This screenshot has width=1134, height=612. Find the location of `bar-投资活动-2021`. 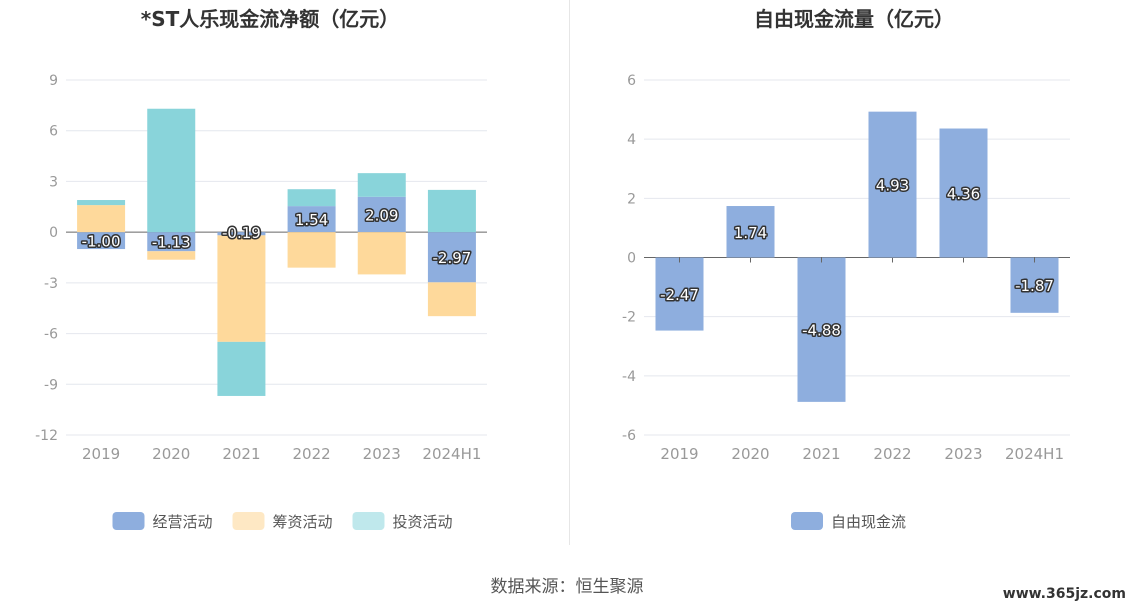

bar-投资活动-2021 is located at coordinates (241, 368).